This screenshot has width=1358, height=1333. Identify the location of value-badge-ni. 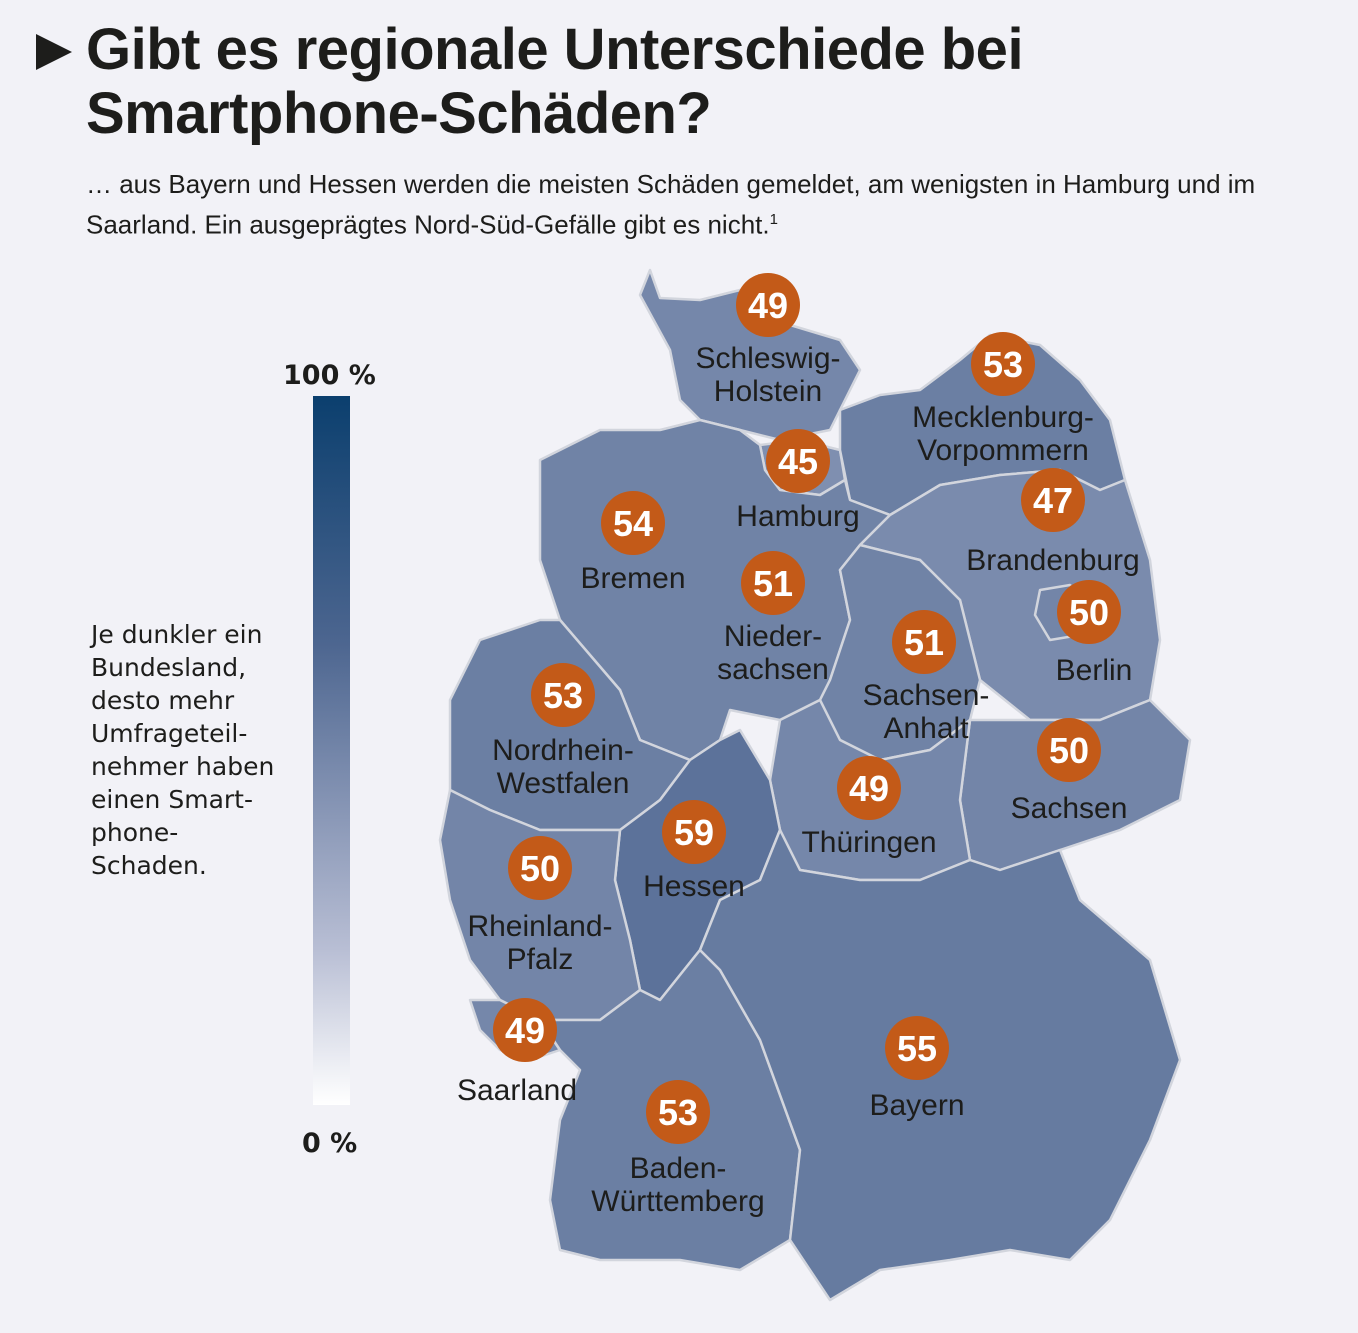
(773, 583).